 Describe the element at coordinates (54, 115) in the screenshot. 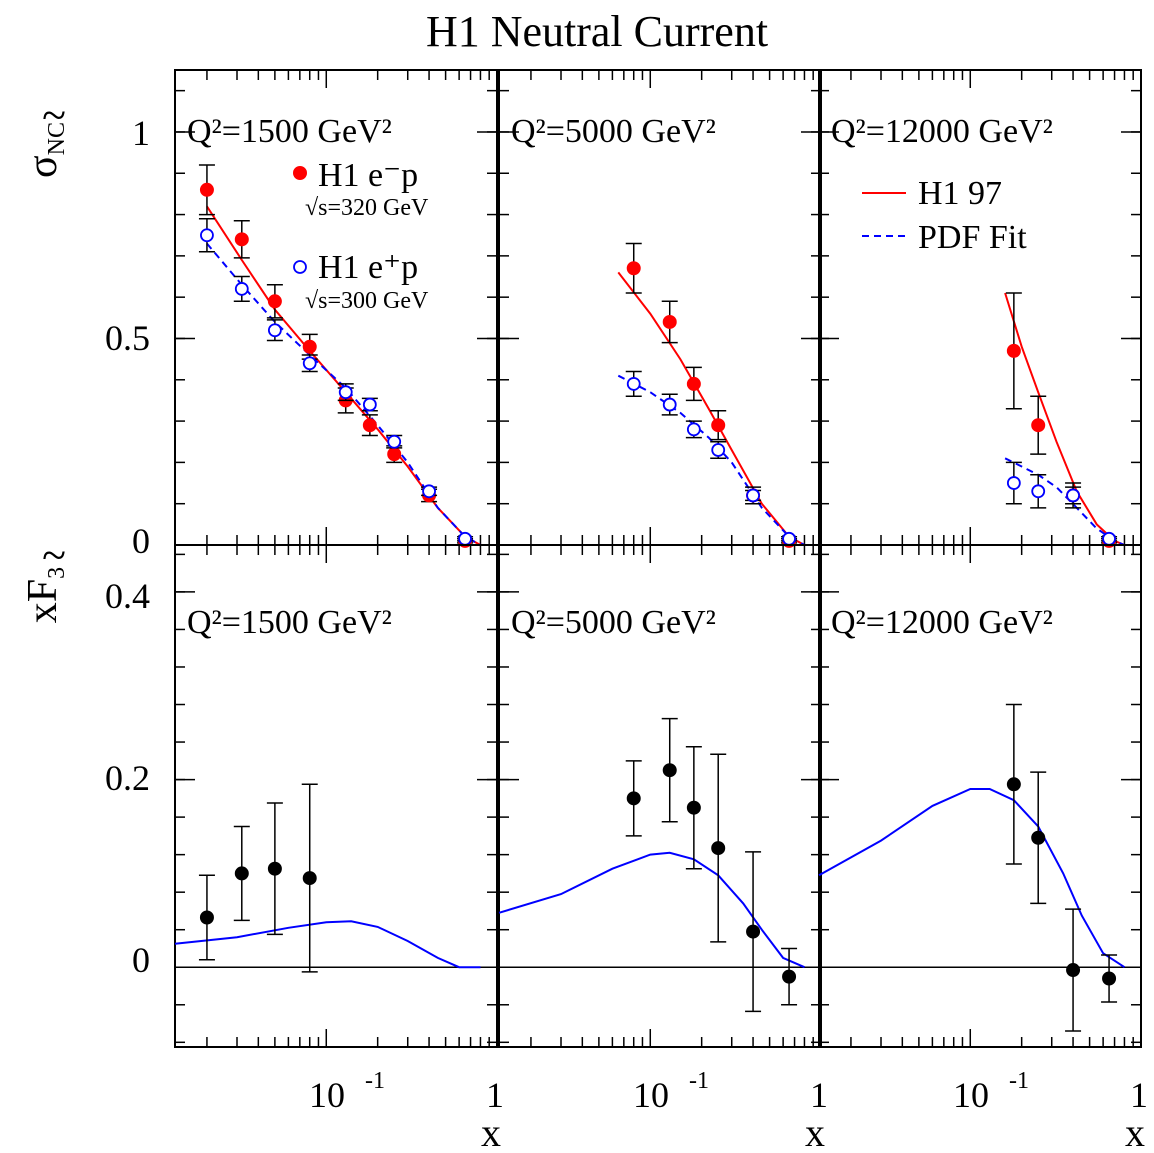

I see `top-y-tilde: ~` at that location.